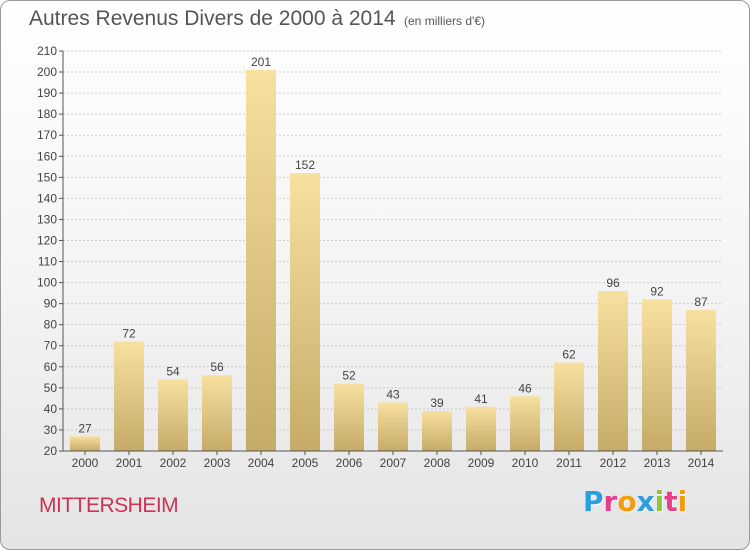  What do you see at coordinates (51, 451) in the screenshot?
I see `y-tick-label: 20` at bounding box center [51, 451].